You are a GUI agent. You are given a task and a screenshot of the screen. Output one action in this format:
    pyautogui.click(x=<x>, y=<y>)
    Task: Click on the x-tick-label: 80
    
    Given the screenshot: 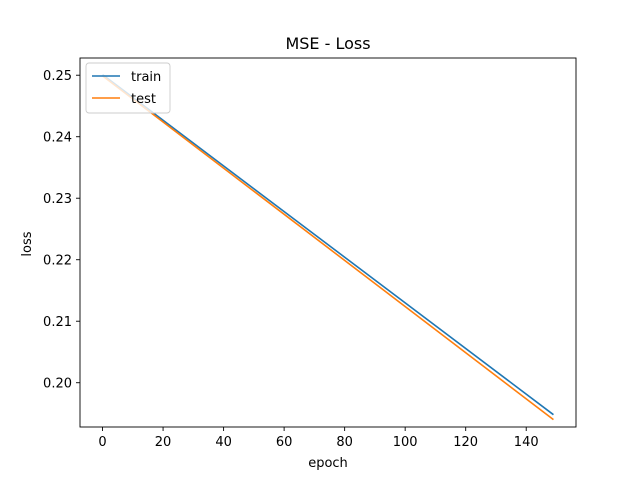 What is the action you would take?
    pyautogui.click(x=344, y=442)
    